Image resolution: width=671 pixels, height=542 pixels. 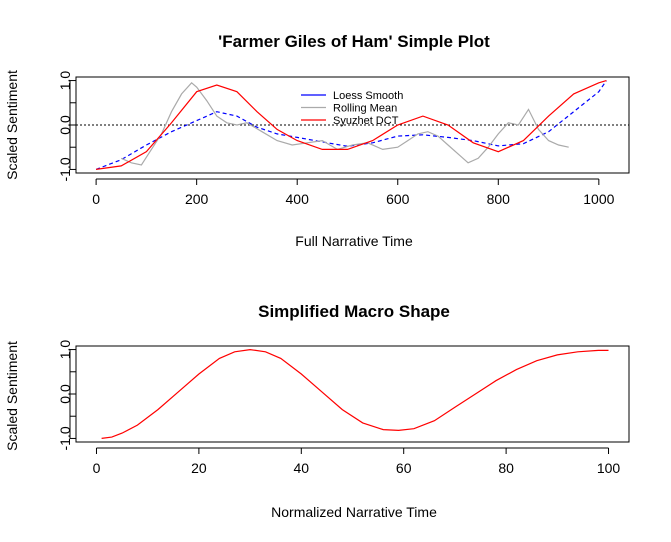 I want to click on macro-shape-title: Simplified Macro Shape, so click(x=354, y=311).